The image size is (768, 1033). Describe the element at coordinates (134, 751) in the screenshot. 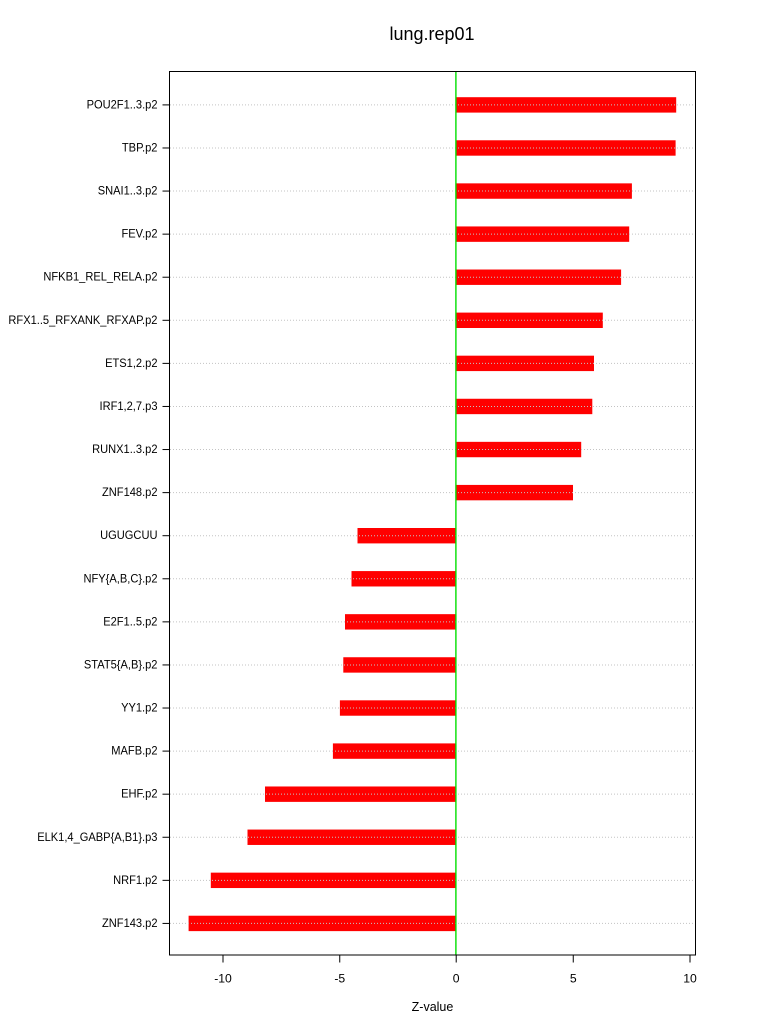

I see `svg-text: MAFB.p2` at that location.